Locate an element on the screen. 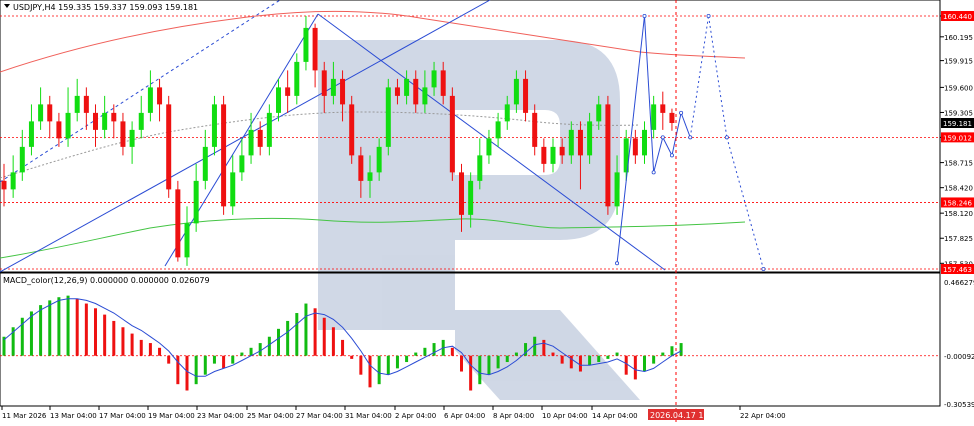 The height and width of the screenshot is (426, 974). price-tick-label: 158.420 is located at coordinates (958, 189).